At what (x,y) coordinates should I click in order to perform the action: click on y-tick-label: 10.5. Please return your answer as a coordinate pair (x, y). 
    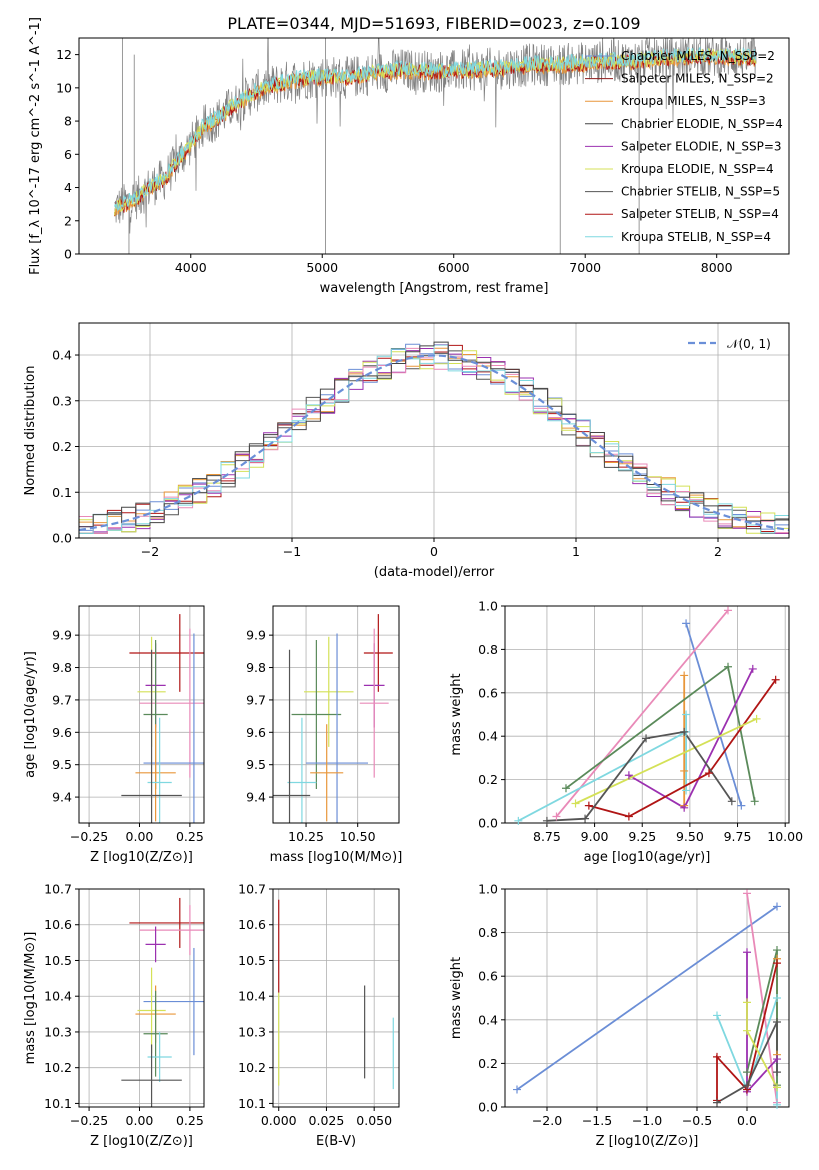
    Looking at the image, I should click on (252, 960).